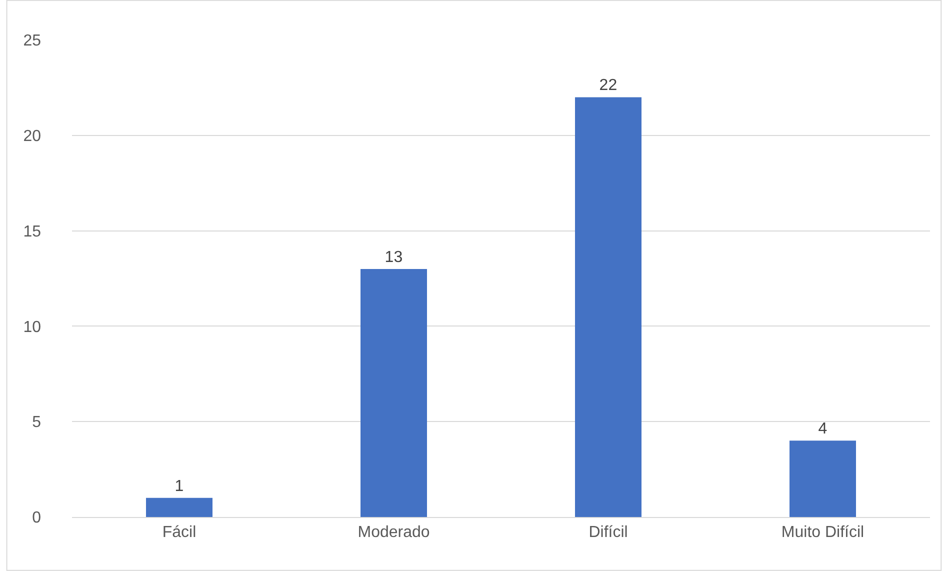 Image resolution: width=943 pixels, height=571 pixels. I want to click on y-tick-label: 15, so click(32, 231).